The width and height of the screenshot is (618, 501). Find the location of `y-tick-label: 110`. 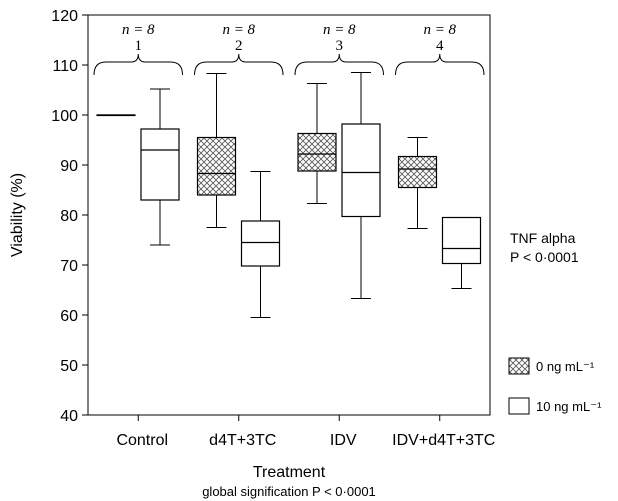

y-tick-label: 110 is located at coordinates (65, 66).